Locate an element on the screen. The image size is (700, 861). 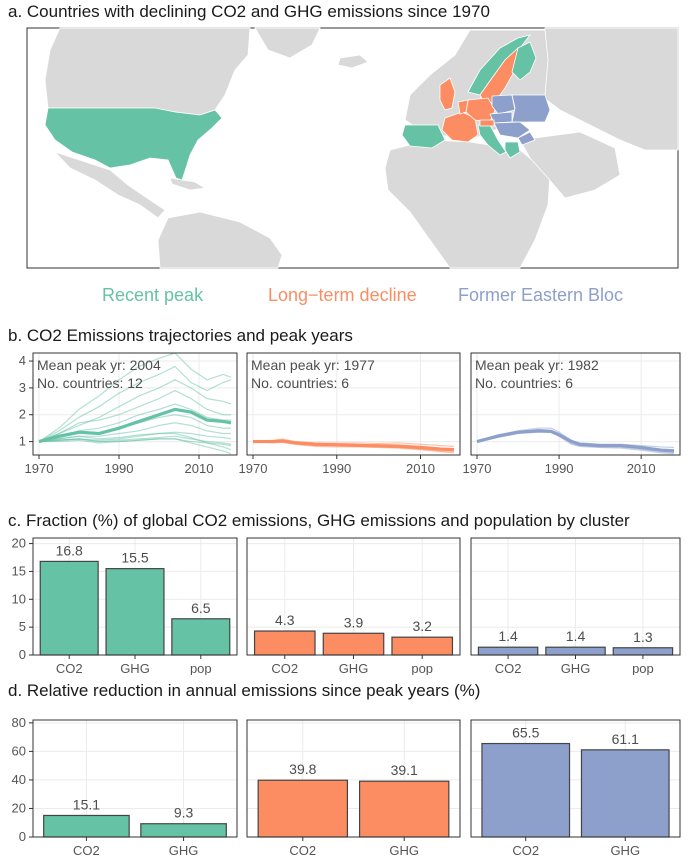
bar-value-label: 9.3 is located at coordinates (184, 813).